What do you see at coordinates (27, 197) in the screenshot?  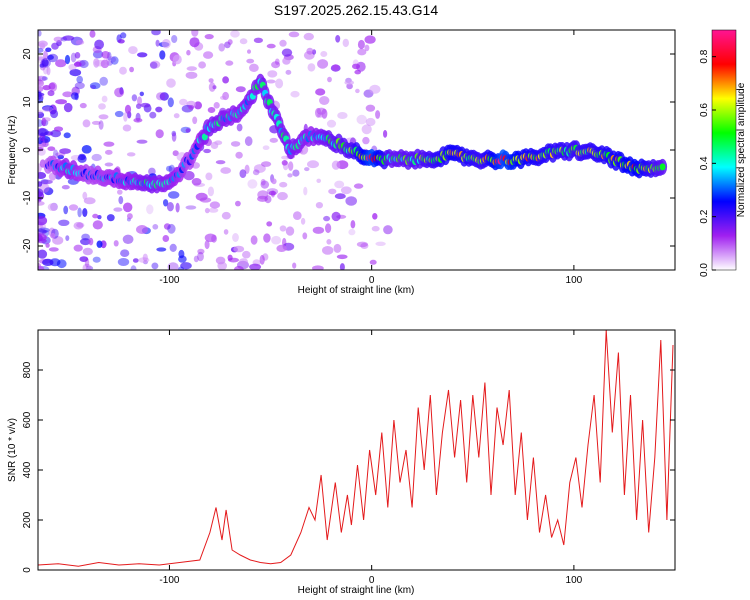 I see `y-tick-label: -10` at bounding box center [27, 197].